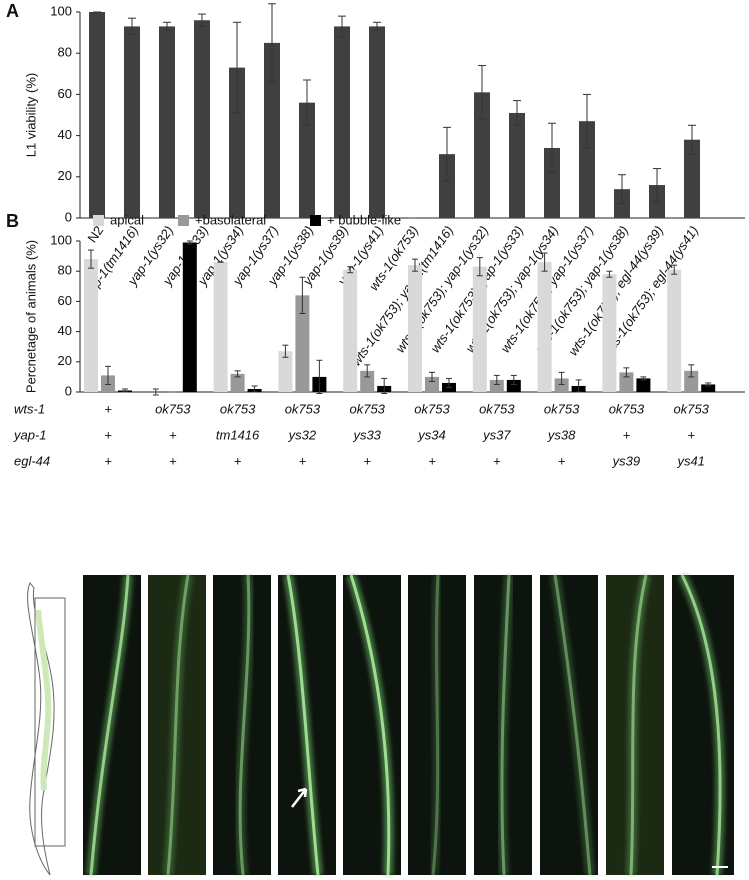 This screenshot has width=749, height=880. Describe the element at coordinates (29, 408) in the screenshot. I see `genotype-gene: wts-1` at that location.